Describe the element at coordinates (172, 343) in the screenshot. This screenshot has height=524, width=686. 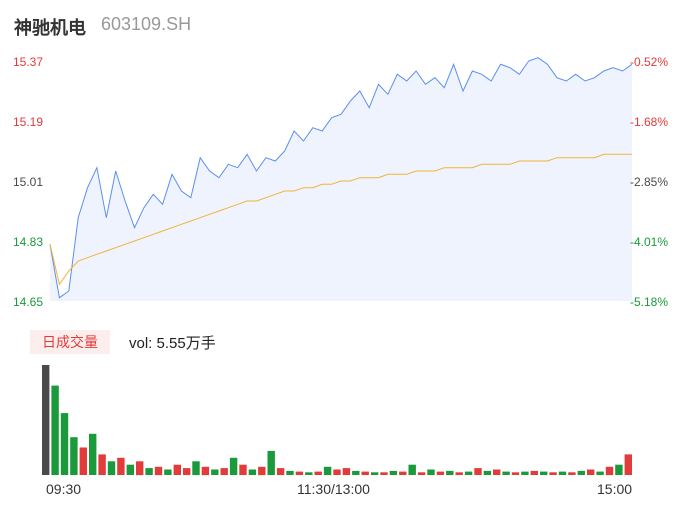
I see `volume-label: vol: 5.55万手` at that location.